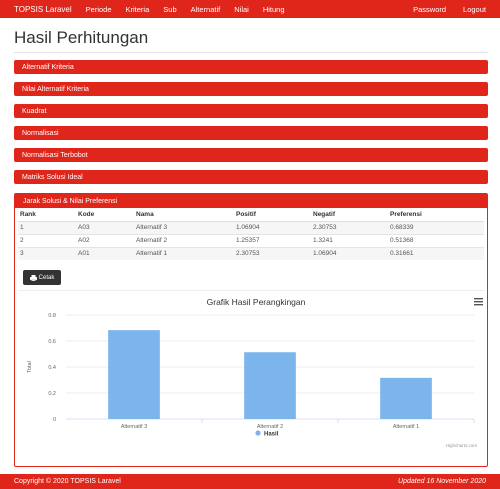  Describe the element at coordinates (47, 215) in the screenshot. I see `col-rank: Rank` at that location.